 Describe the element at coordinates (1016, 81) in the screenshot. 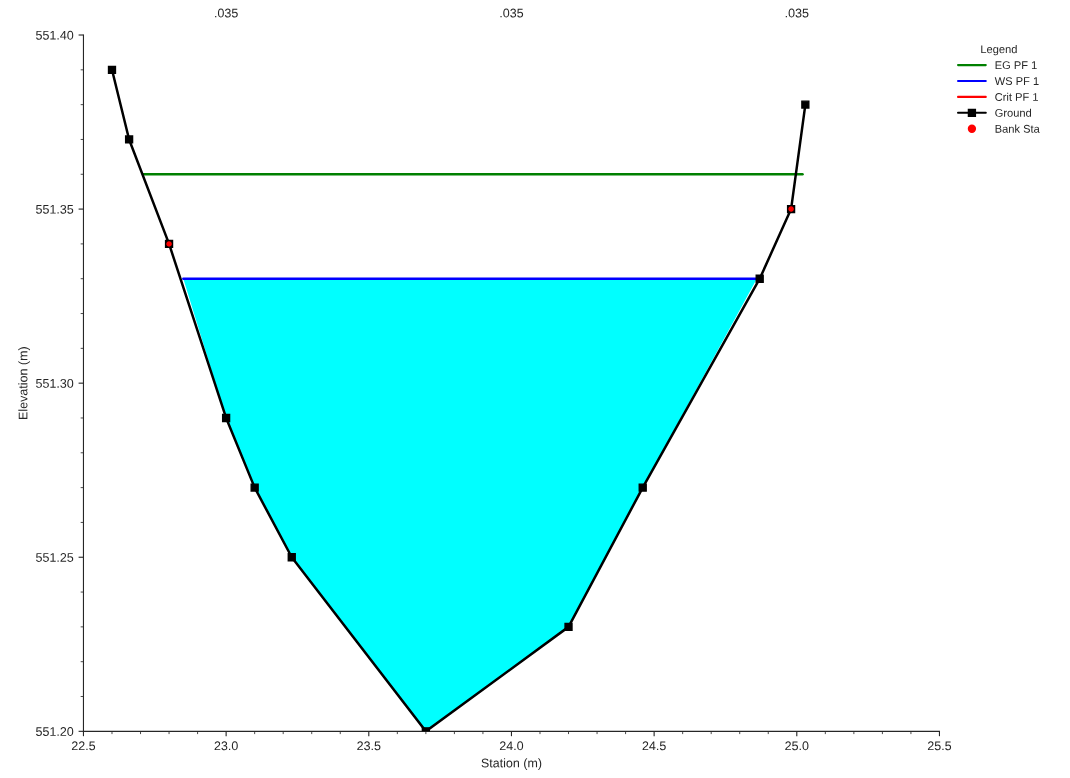

I see `legend-label: WS PF 1` at that location.